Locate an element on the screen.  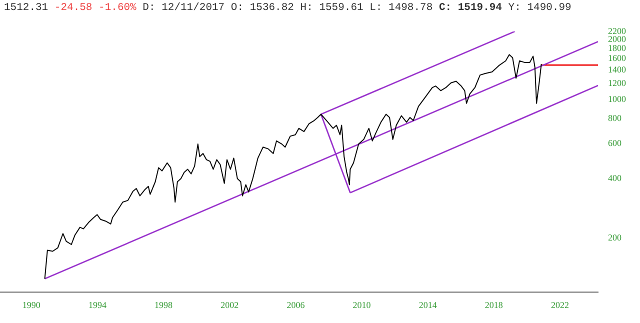
y-tick-label: 2200 is located at coordinates (617, 31).